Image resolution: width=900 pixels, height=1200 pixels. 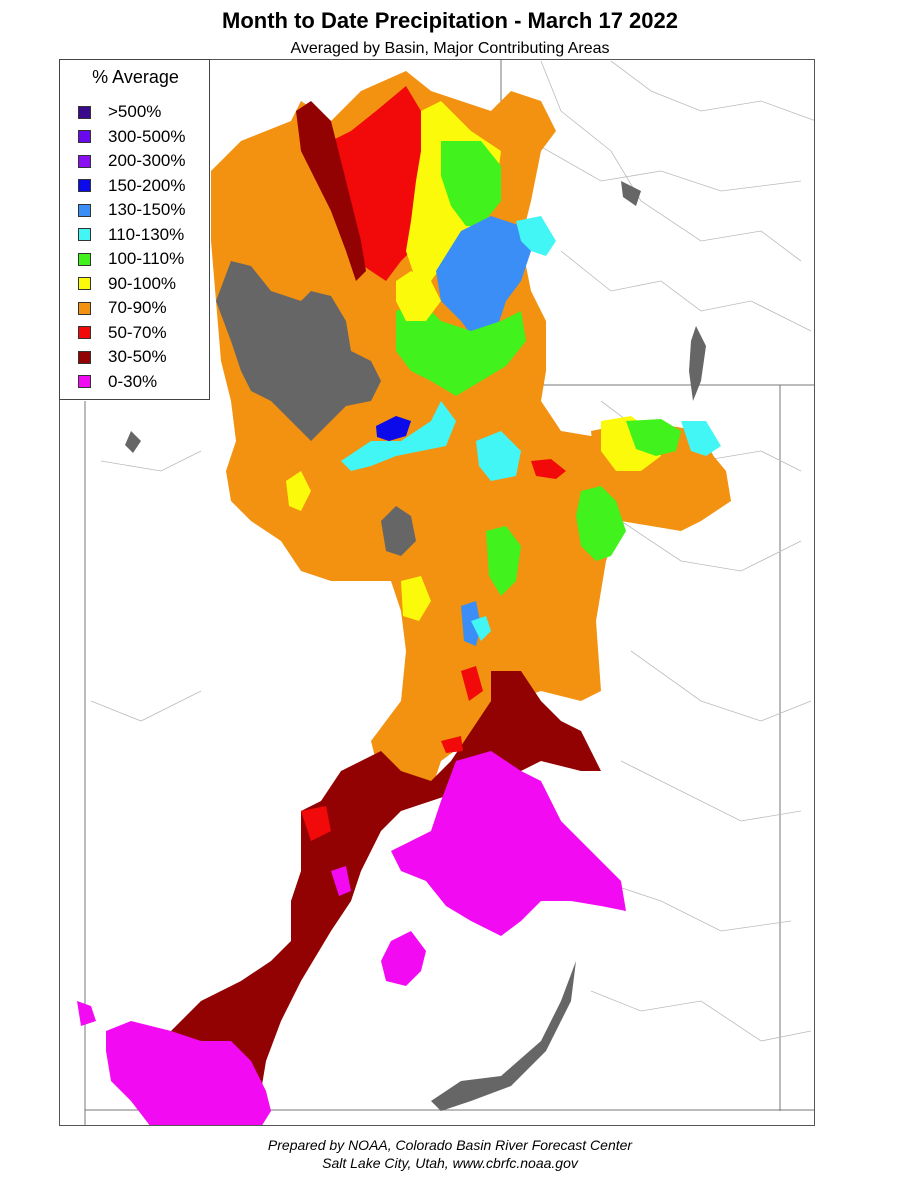 I want to click on legend-label: 110-130%, so click(x=146, y=234).